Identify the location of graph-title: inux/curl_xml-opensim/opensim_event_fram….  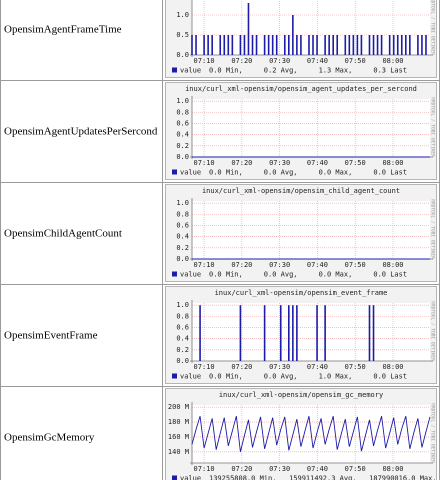
(301, 293).